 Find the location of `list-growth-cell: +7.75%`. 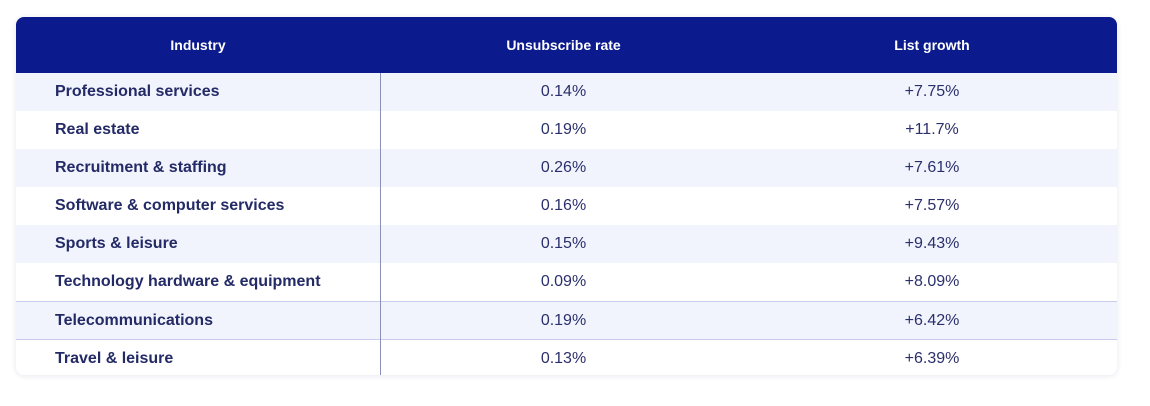

list-growth-cell: +7.75% is located at coordinates (932, 91).